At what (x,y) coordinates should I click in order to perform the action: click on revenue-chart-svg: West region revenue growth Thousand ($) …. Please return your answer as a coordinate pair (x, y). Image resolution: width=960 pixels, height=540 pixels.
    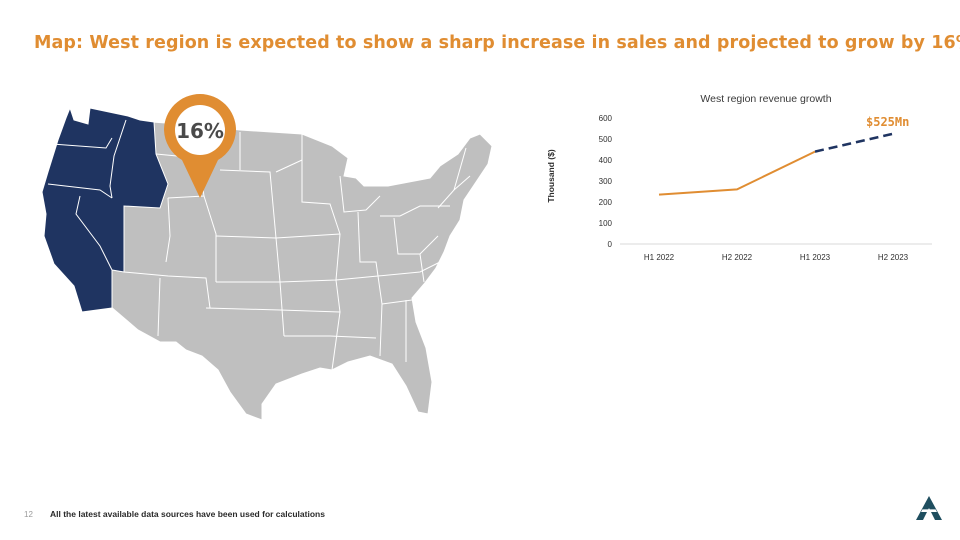
    Looking at the image, I should click on (739, 177).